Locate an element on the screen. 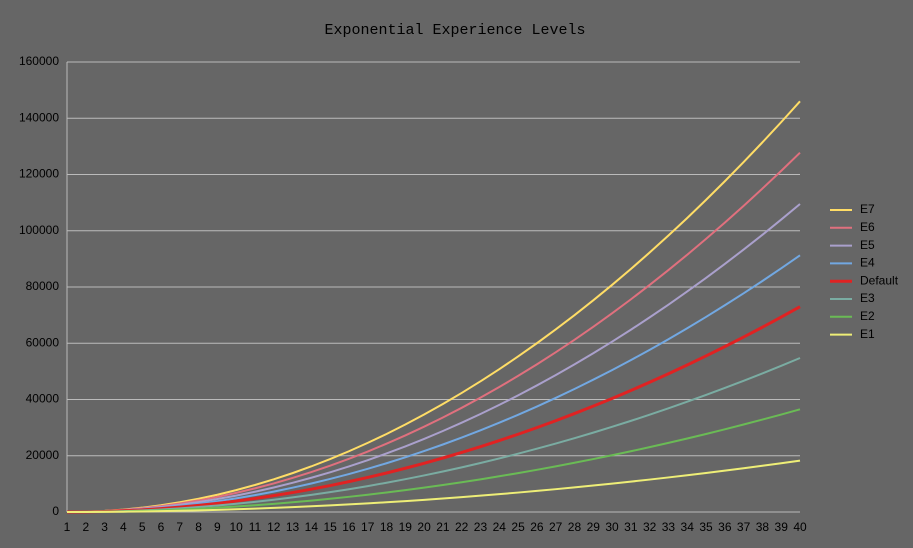 The image size is (913, 548). x-tick-label: 33 is located at coordinates (669, 527).